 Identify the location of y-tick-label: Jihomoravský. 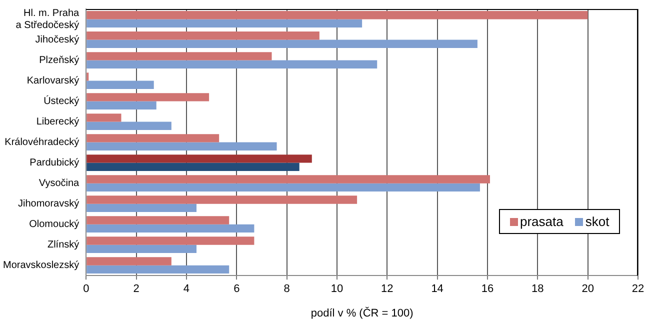
(49, 204).